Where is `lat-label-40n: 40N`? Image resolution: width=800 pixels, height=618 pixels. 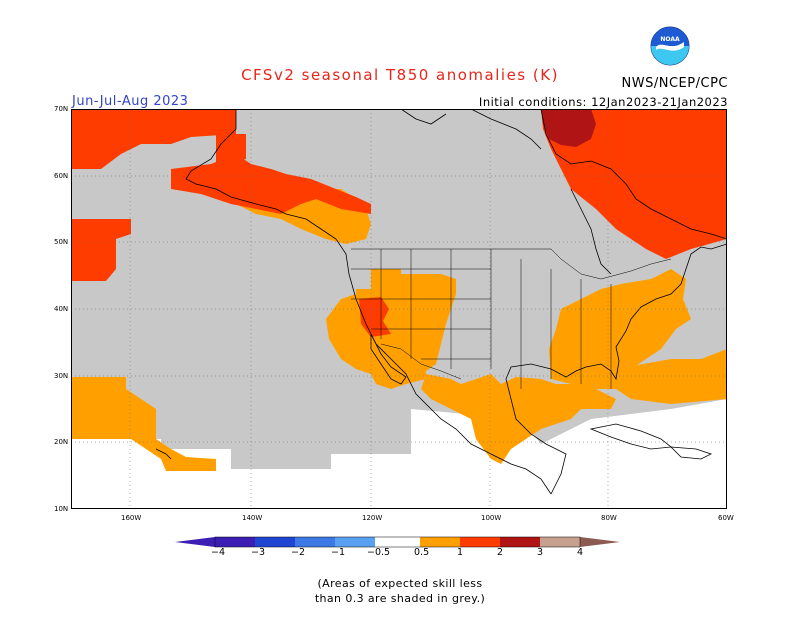 lat-label-40n: 40N is located at coordinates (61, 309).